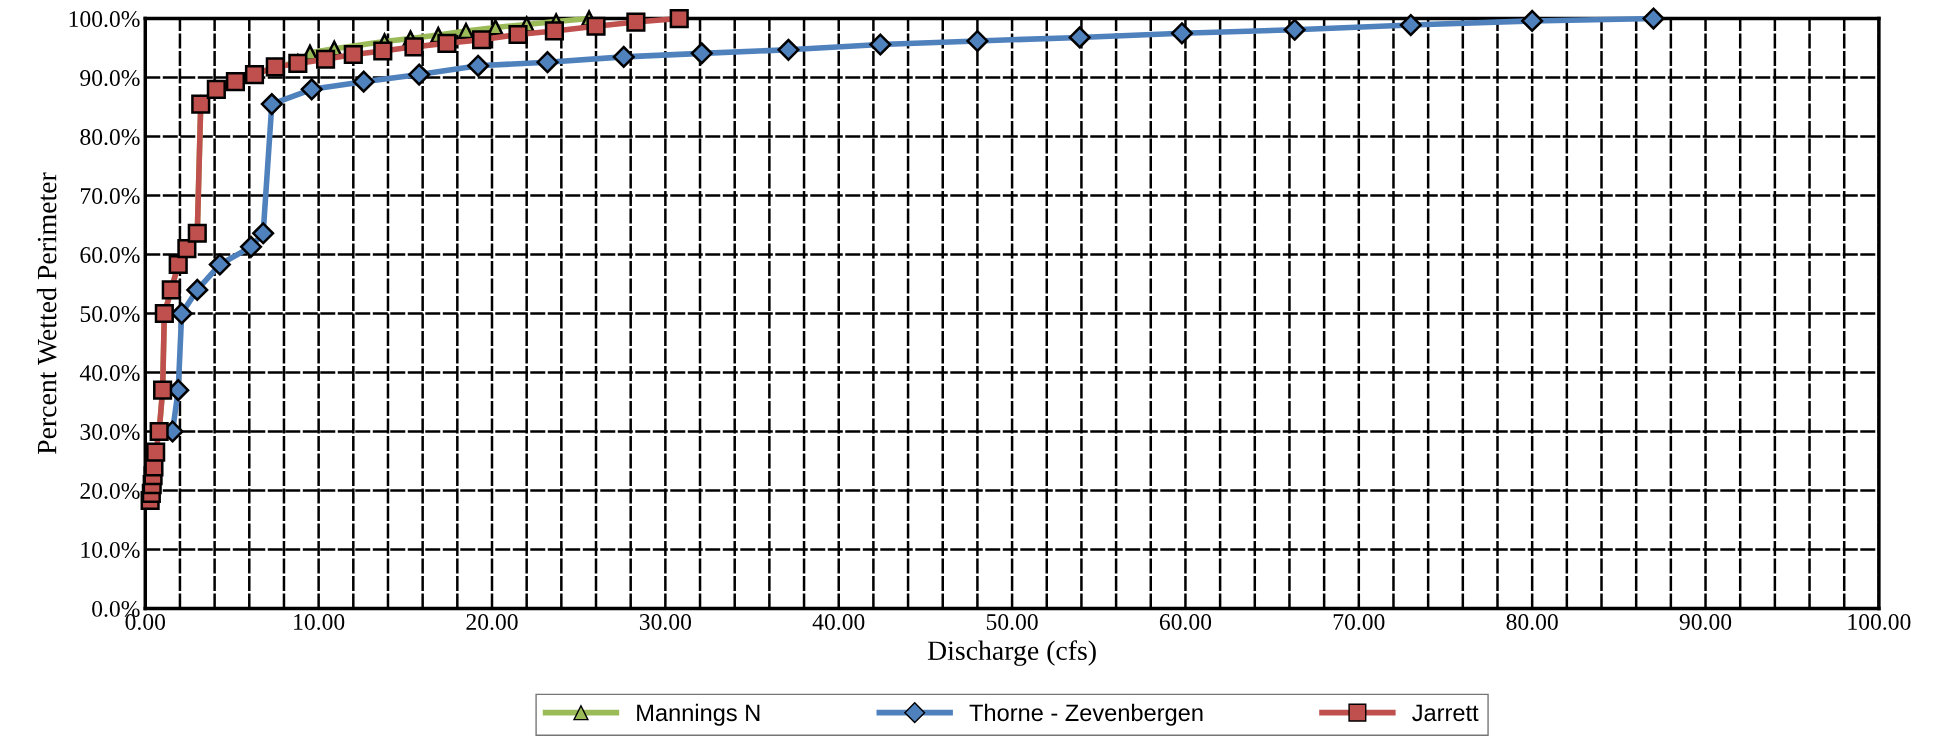 The height and width of the screenshot is (742, 1937). I want to click on y-axis-title: Percent Wetted Perimeter, so click(46, 313).